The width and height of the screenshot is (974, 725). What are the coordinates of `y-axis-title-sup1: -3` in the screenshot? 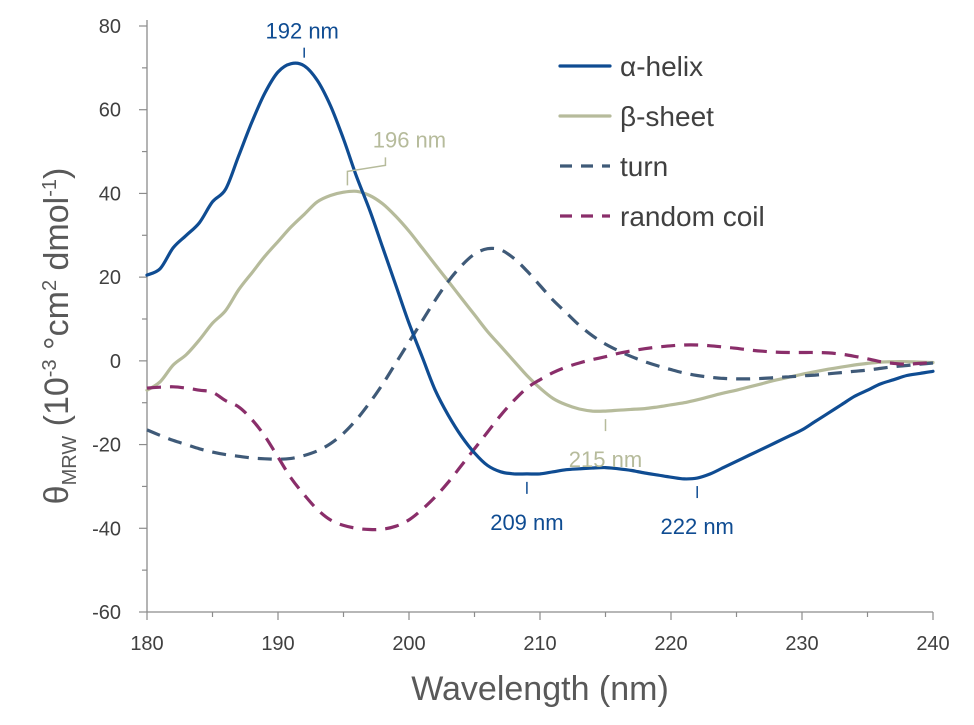 It's located at (50, 368).